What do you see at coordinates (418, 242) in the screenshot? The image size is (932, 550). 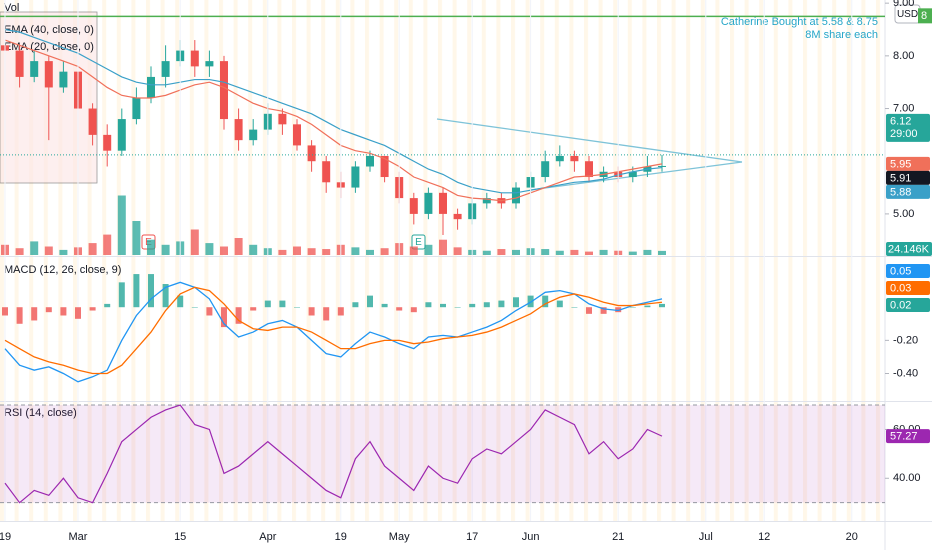 I see `event-marker` at bounding box center [418, 242].